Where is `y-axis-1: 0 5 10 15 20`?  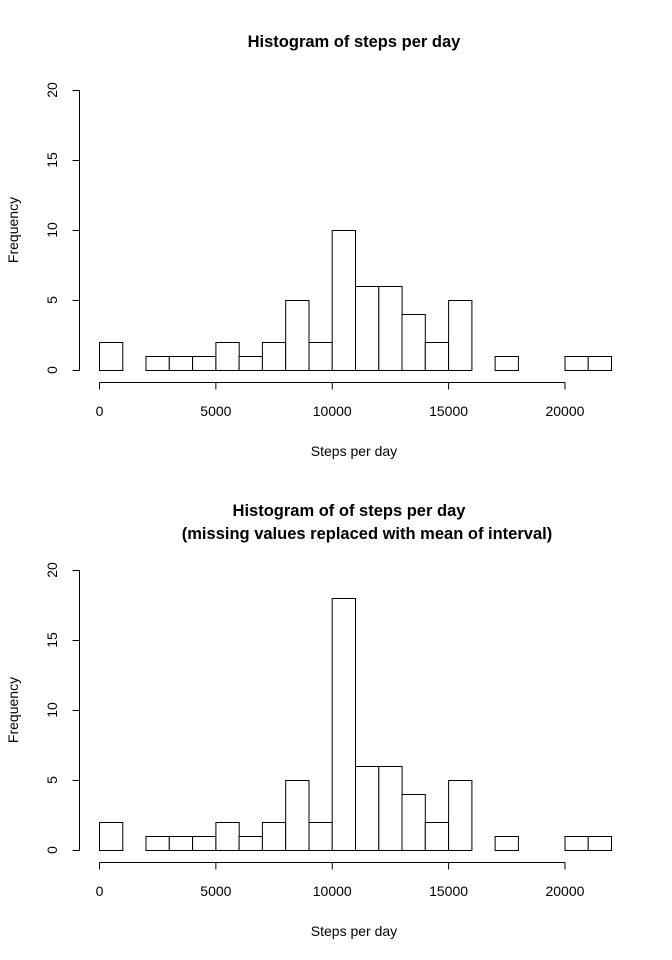 y-axis-1: 0 5 10 15 20 is located at coordinates (62, 228).